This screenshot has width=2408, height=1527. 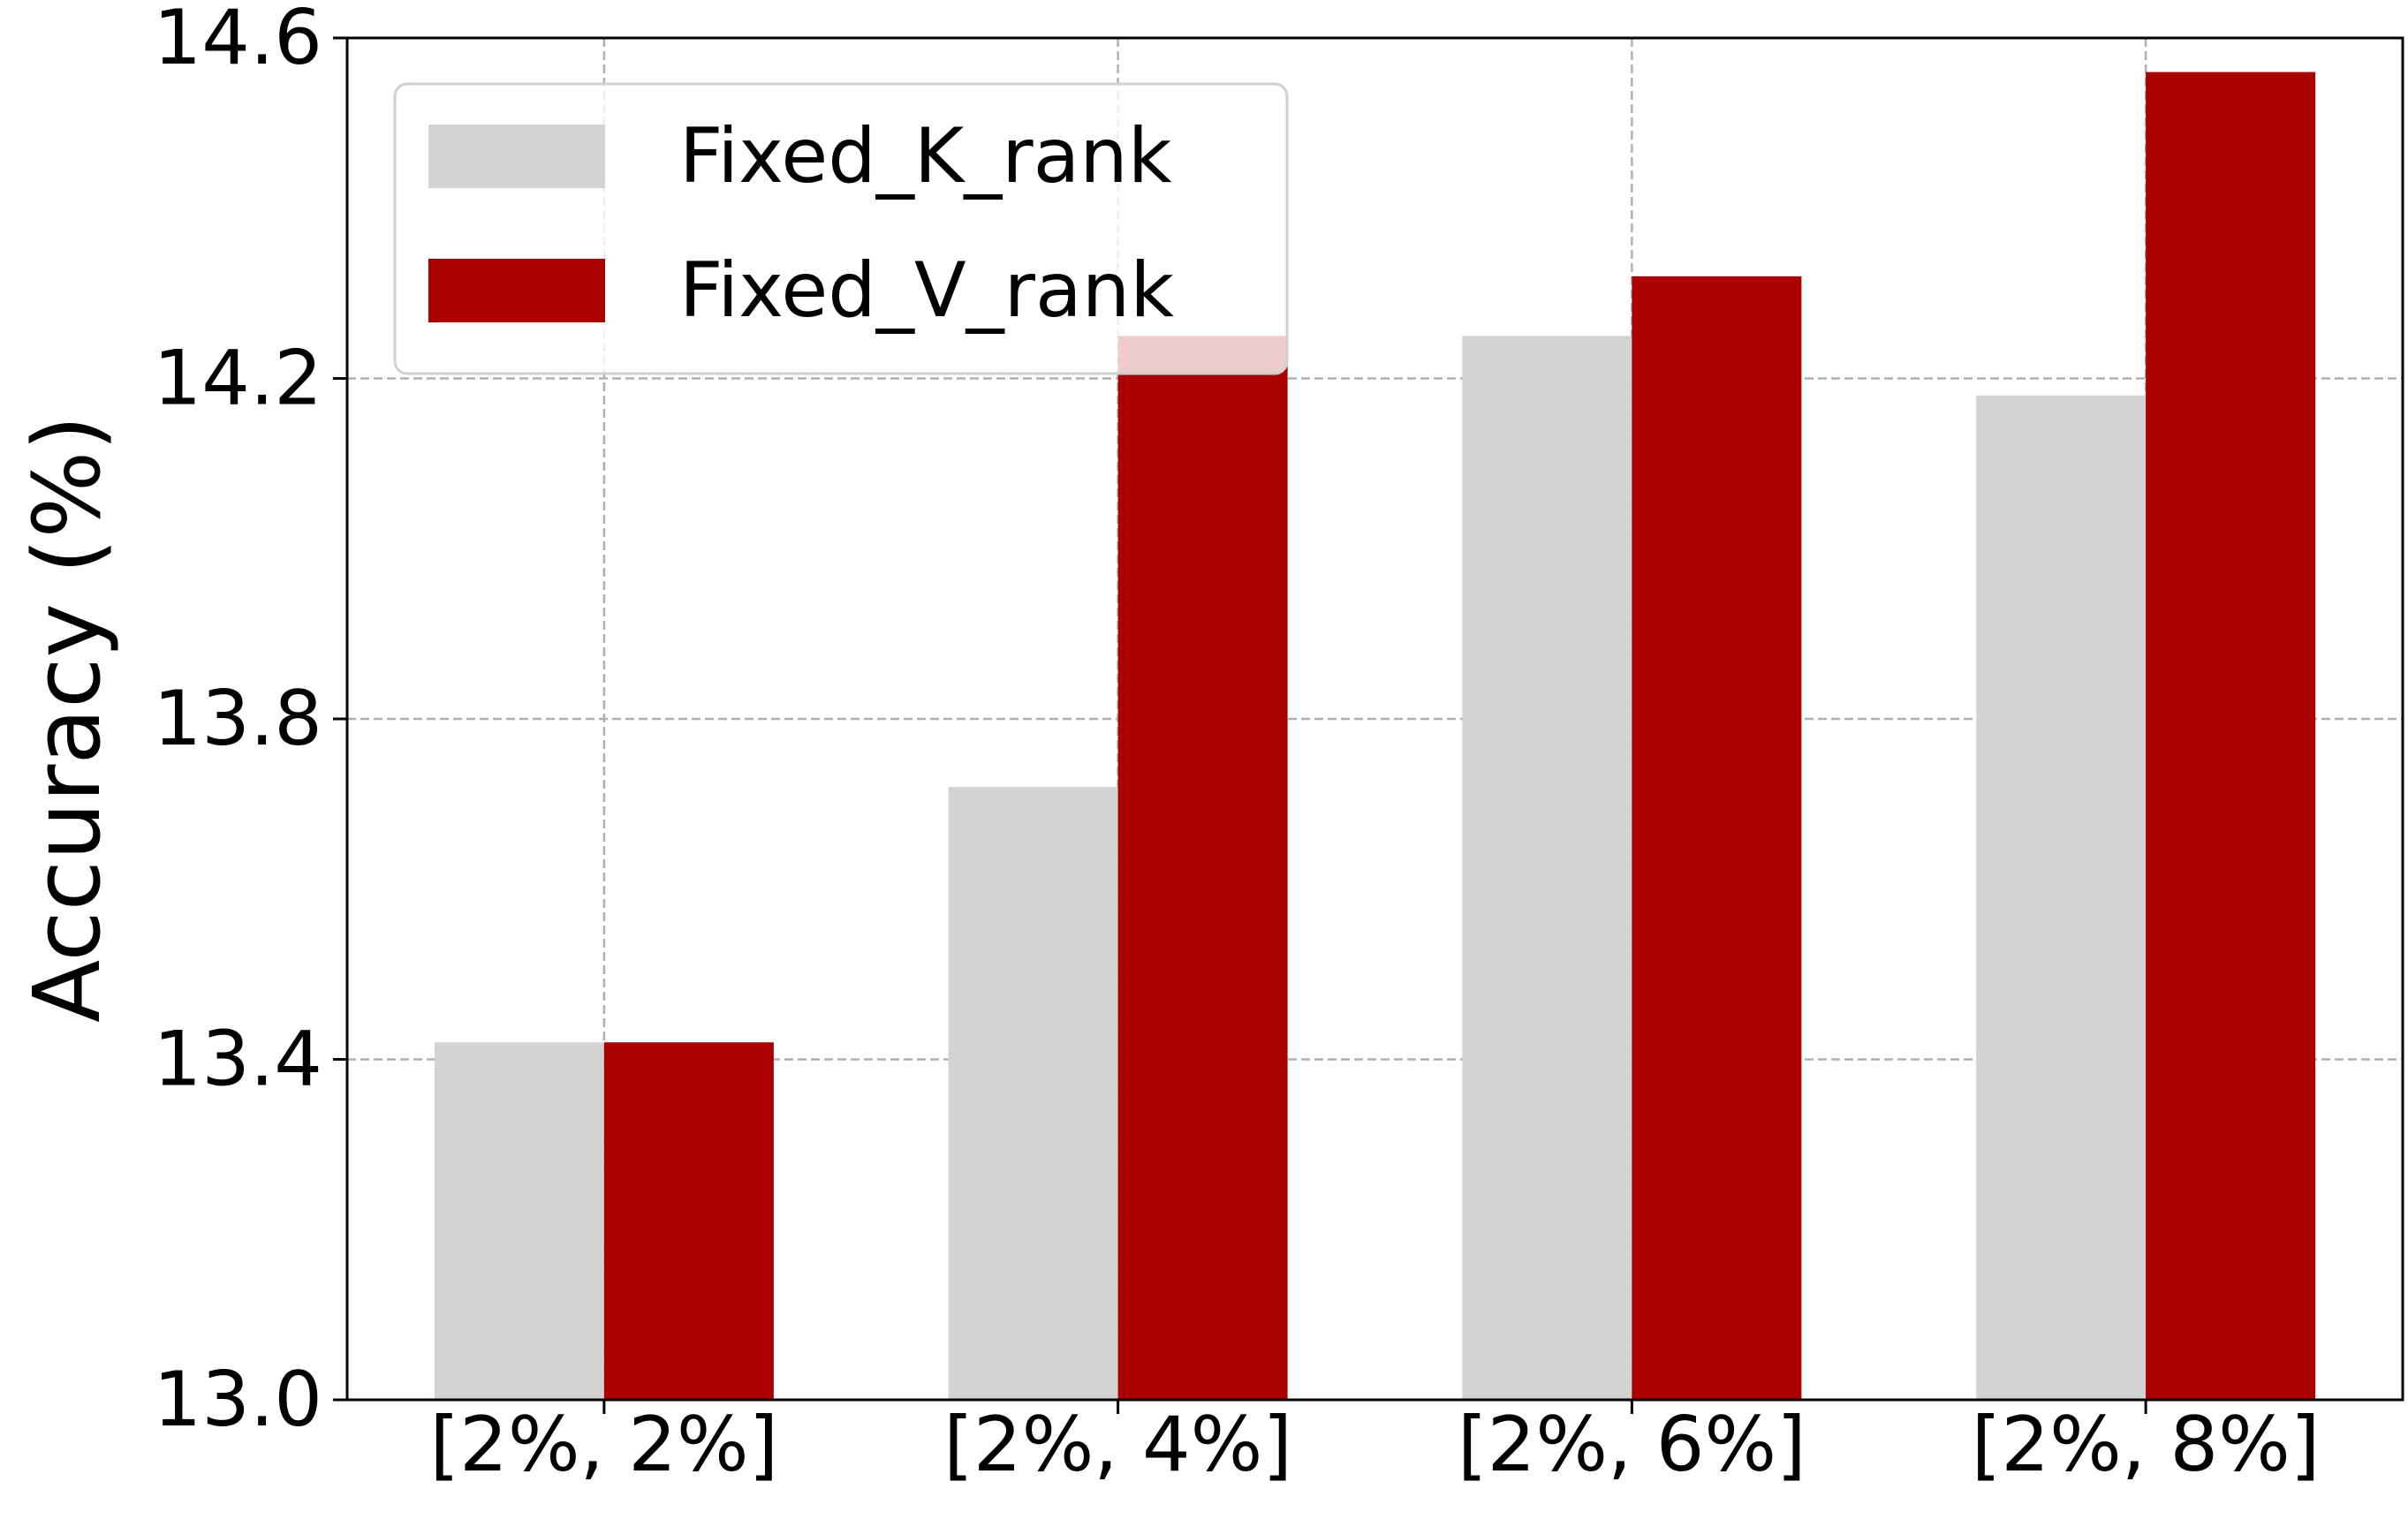 I want to click on y-tick-label: 13.4, so click(x=238, y=1060).